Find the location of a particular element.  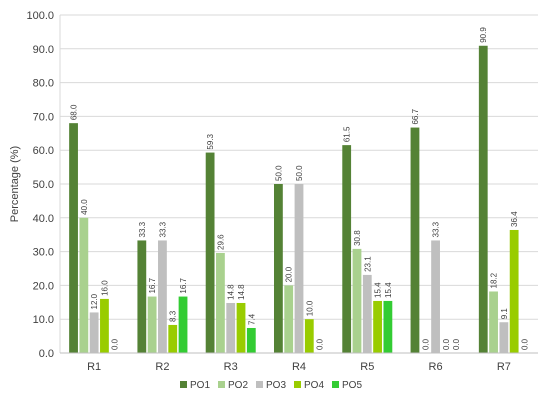

bar-po1-r6 is located at coordinates (415, 240).